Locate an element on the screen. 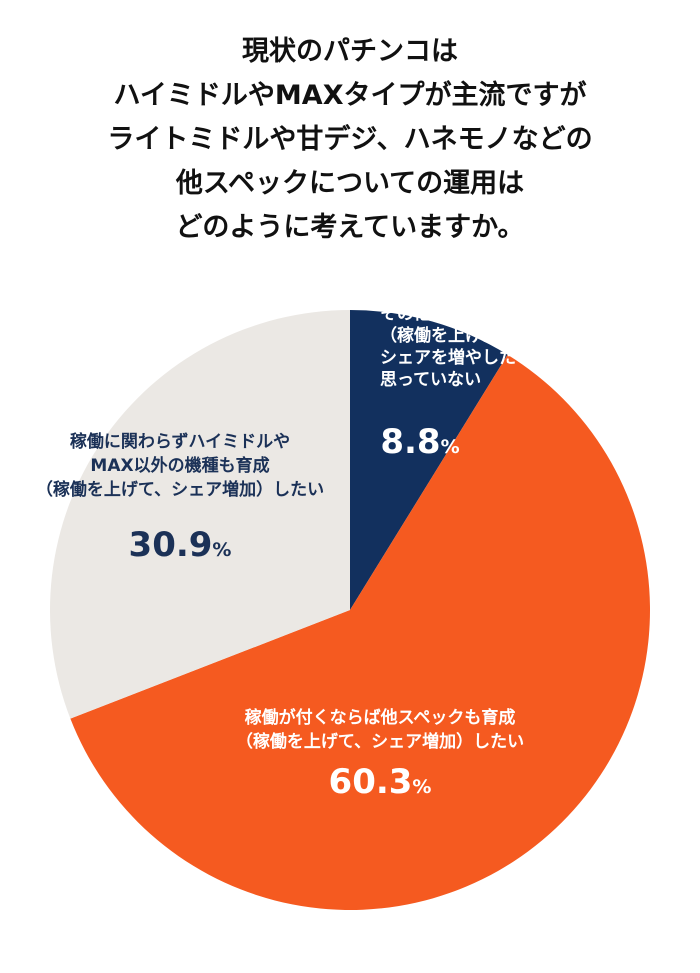 This screenshot has height=973, width=700. slice-2-label-line-1: 稼働が付くならば他スペックも育成 is located at coordinates (380, 717).